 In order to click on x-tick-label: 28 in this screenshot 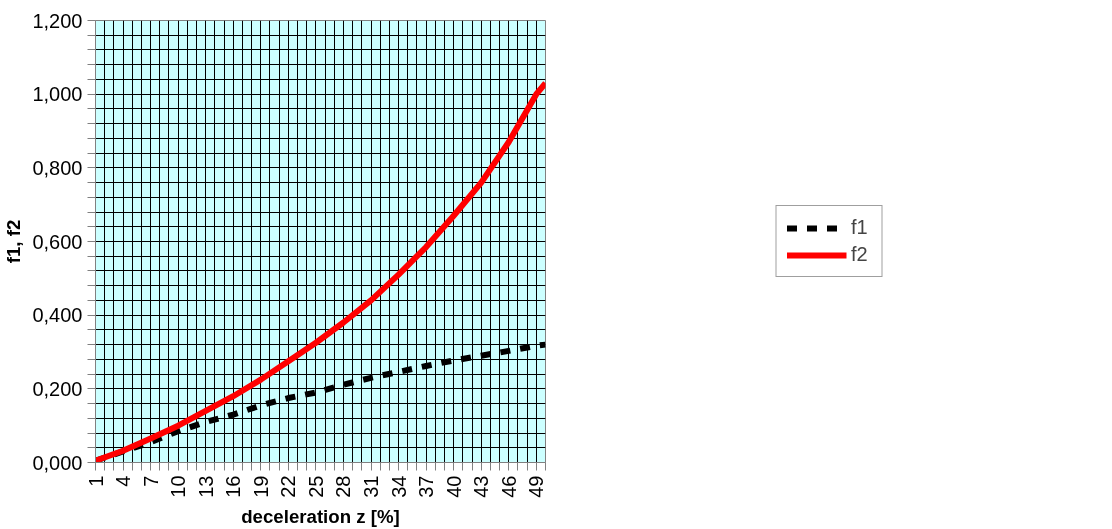, I will do `click(343, 486)`.